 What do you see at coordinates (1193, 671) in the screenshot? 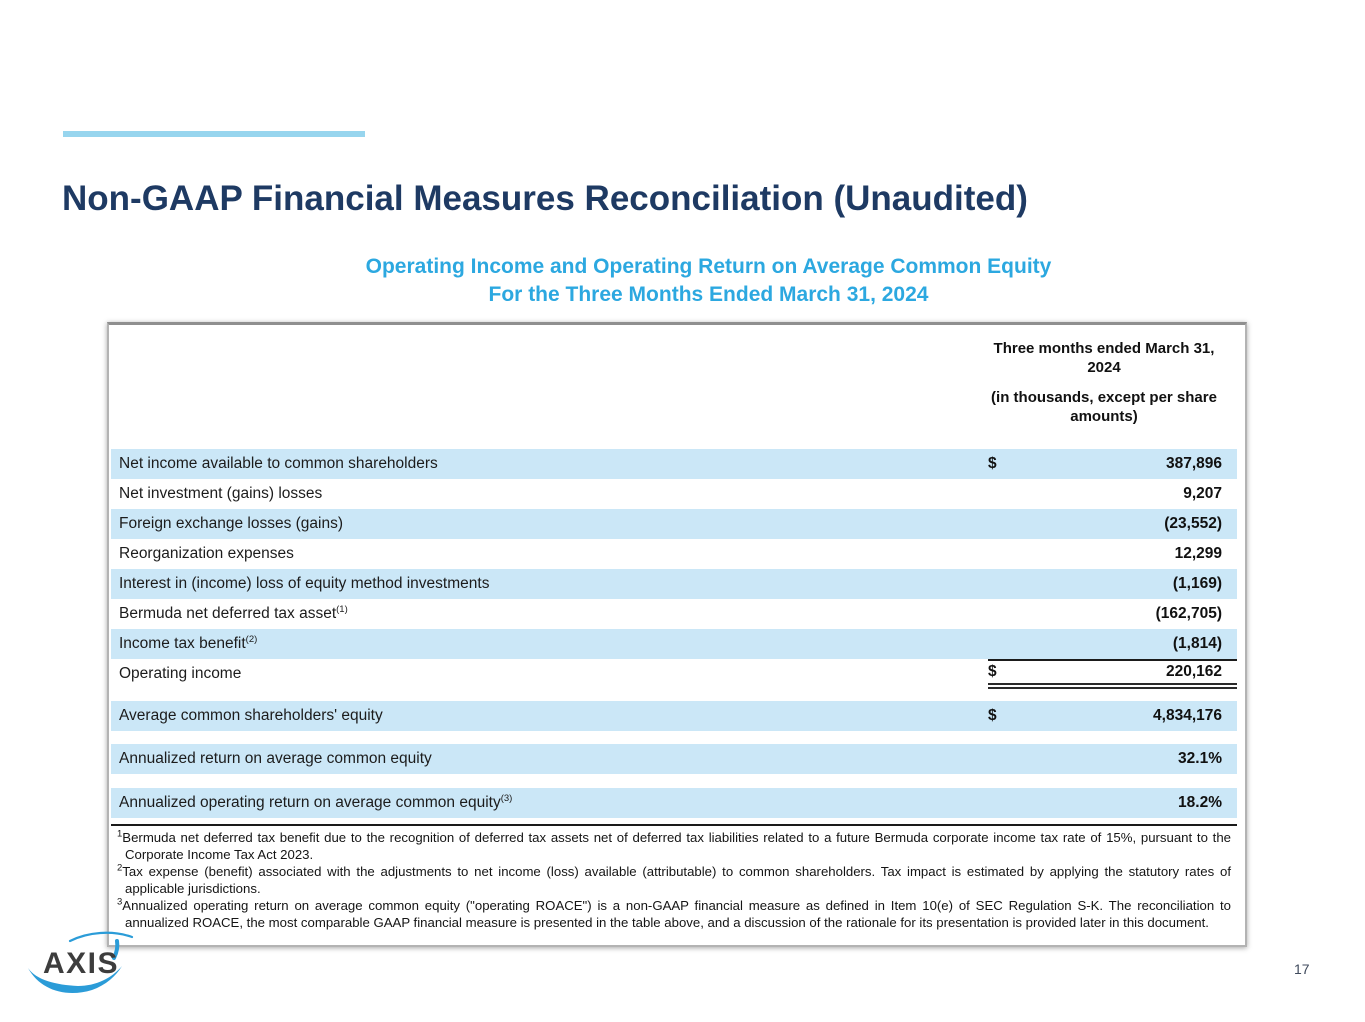
I see `row-value: 220,162` at bounding box center [1193, 671].